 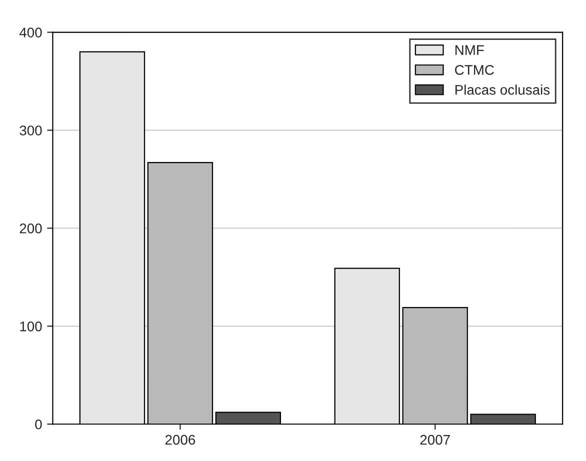 I want to click on y-tick-label: 0, so click(x=38, y=424).